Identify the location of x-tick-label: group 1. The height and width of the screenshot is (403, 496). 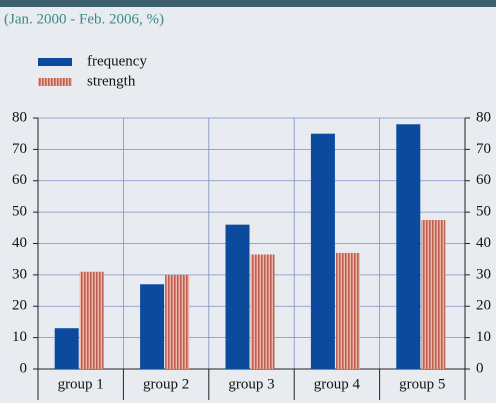
(81, 384).